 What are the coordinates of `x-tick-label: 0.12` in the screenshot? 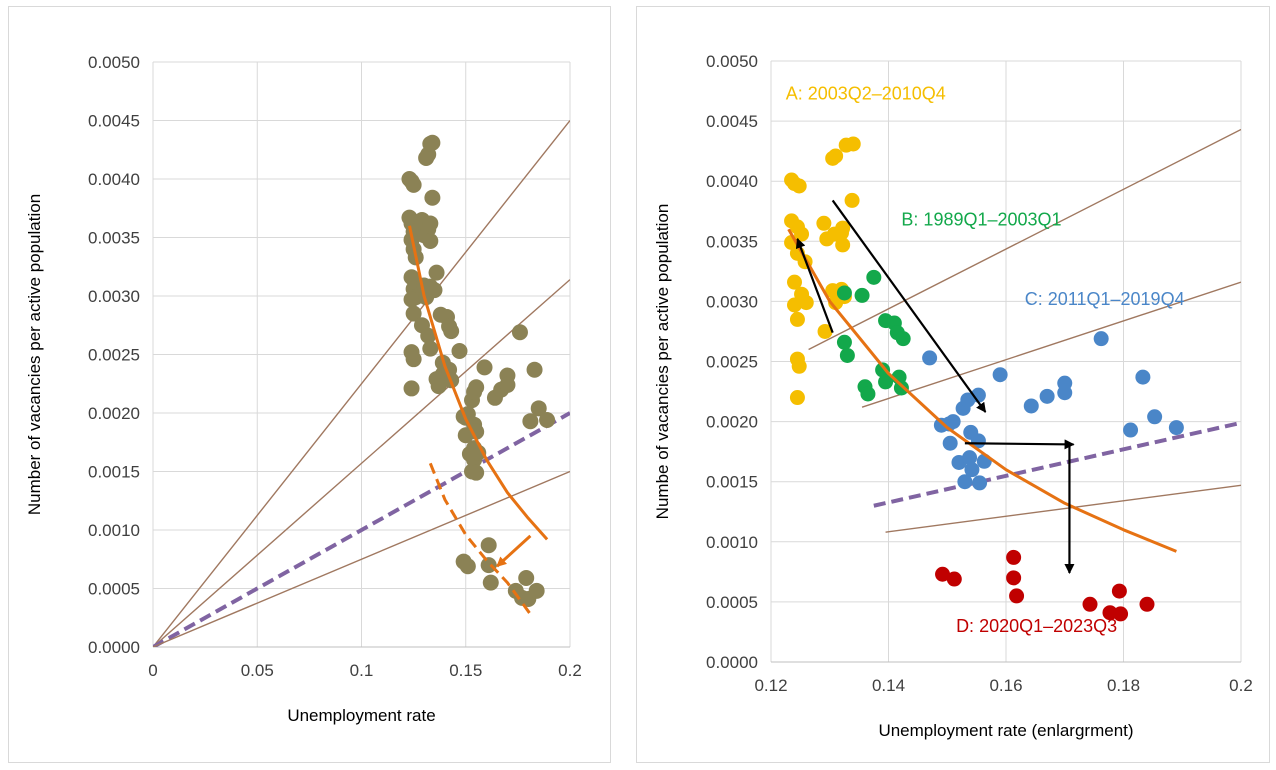 It's located at (770, 685).